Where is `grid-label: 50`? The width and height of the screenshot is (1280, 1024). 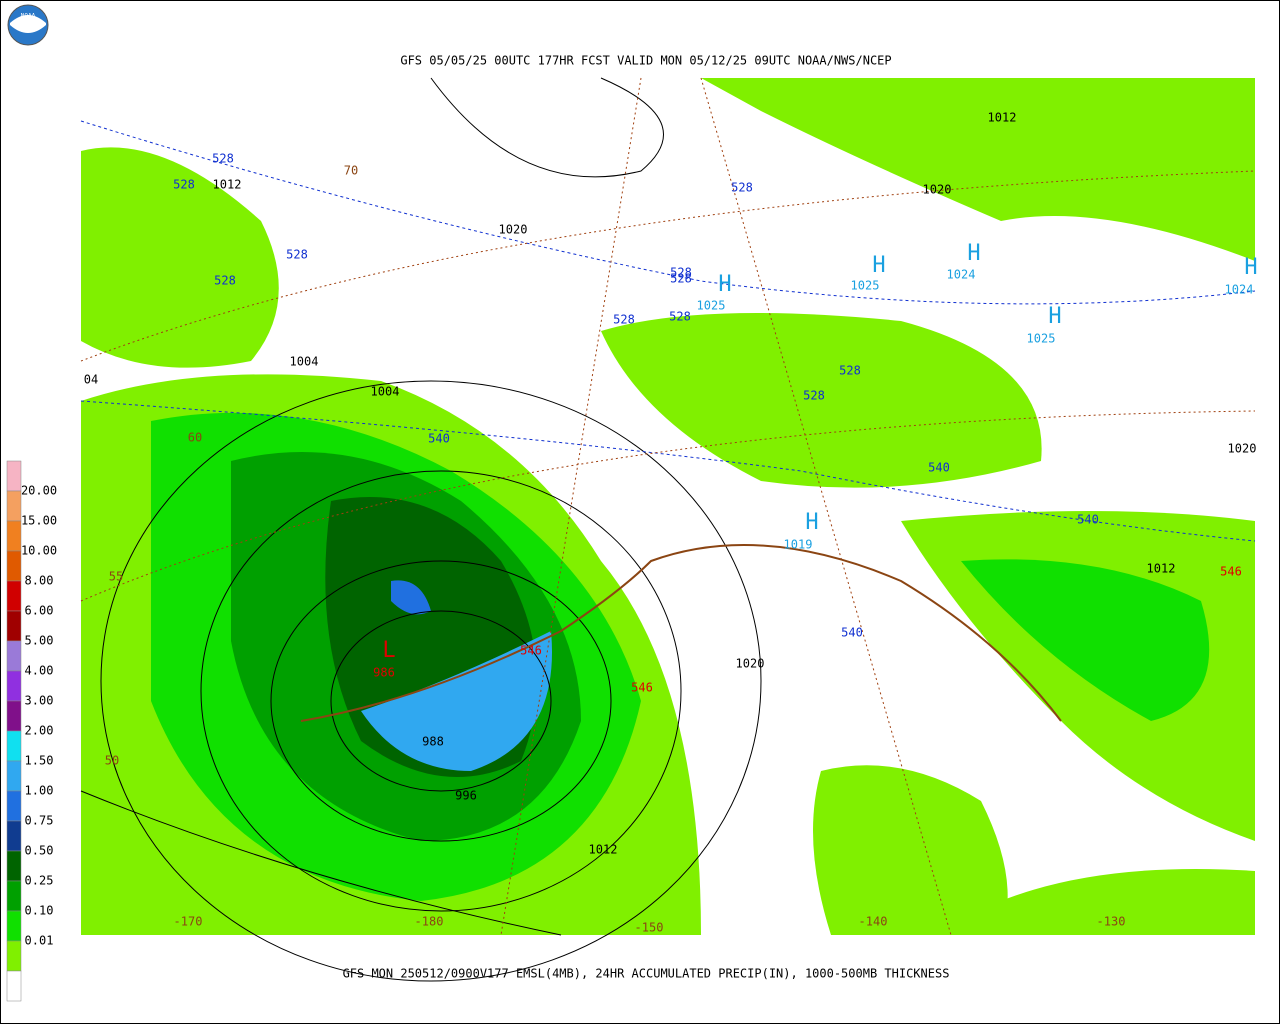
grid-label: 50 is located at coordinates (112, 761).